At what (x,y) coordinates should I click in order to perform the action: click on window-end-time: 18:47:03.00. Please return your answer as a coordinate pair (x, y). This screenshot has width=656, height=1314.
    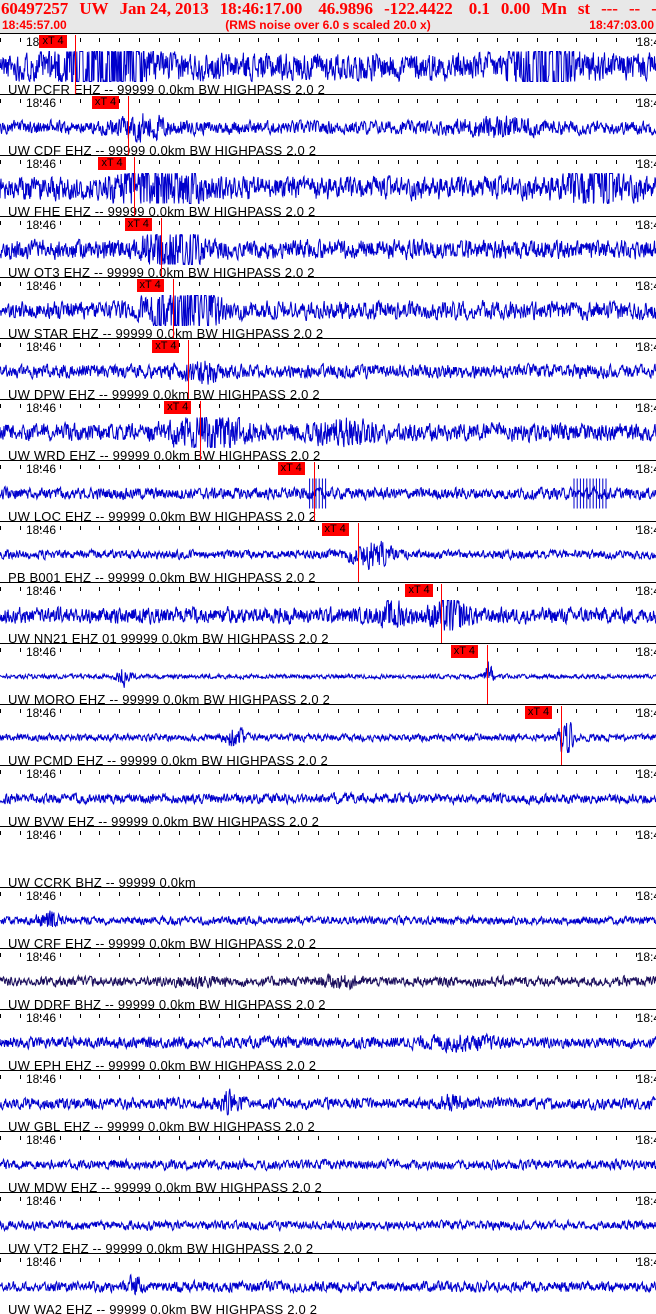
    Looking at the image, I should click on (621, 25).